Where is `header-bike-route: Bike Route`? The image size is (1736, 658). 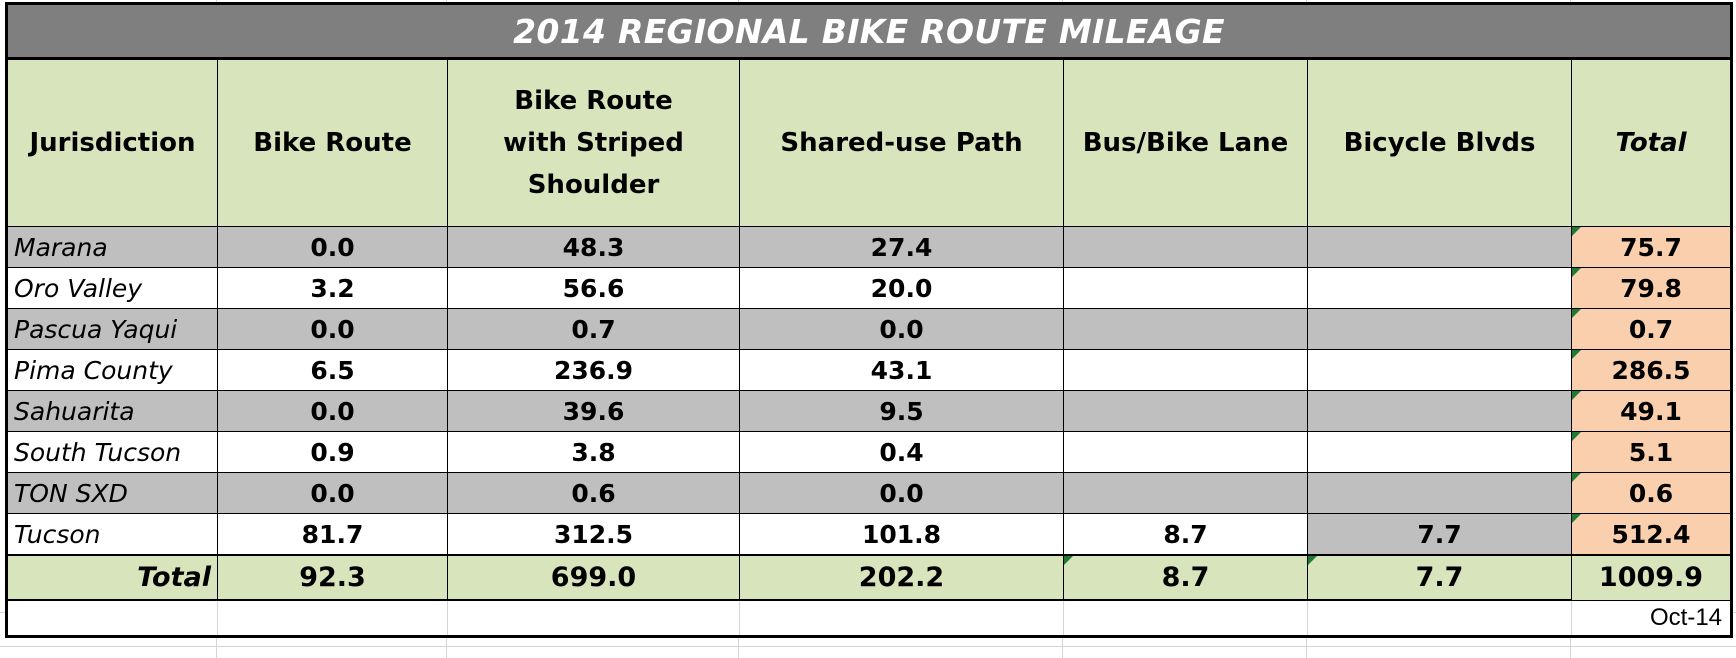 header-bike-route: Bike Route is located at coordinates (332, 142).